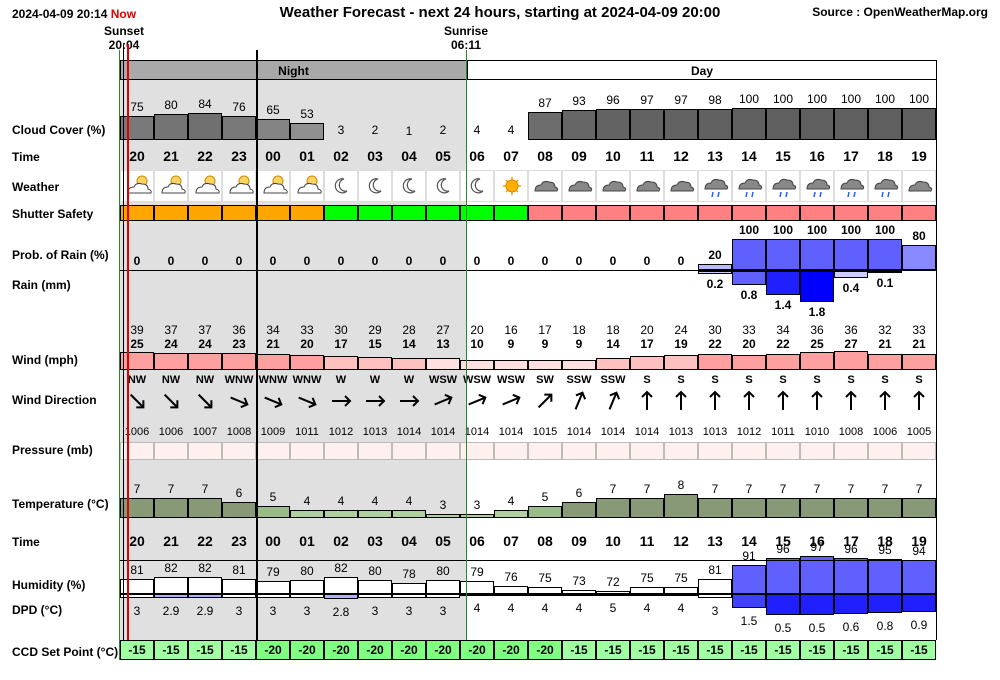 This screenshot has width=1000, height=680. Describe the element at coordinates (885, 330) in the screenshot. I see `wind-gust-value: 32` at that location.